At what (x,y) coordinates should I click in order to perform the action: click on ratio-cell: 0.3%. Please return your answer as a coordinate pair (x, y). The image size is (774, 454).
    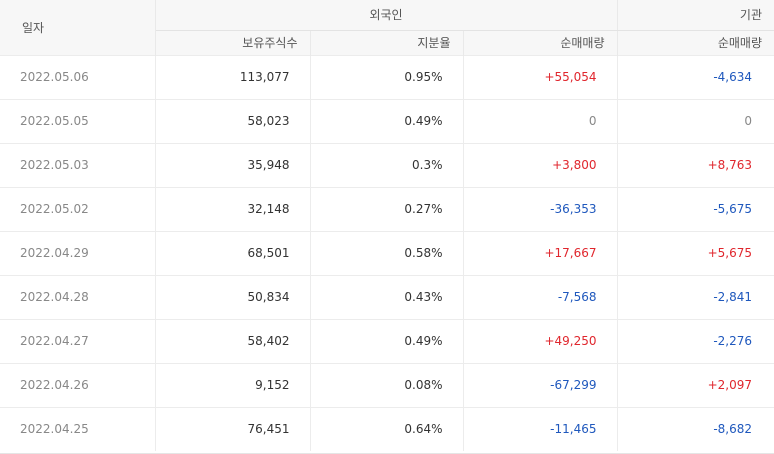
    Looking at the image, I should click on (387, 164).